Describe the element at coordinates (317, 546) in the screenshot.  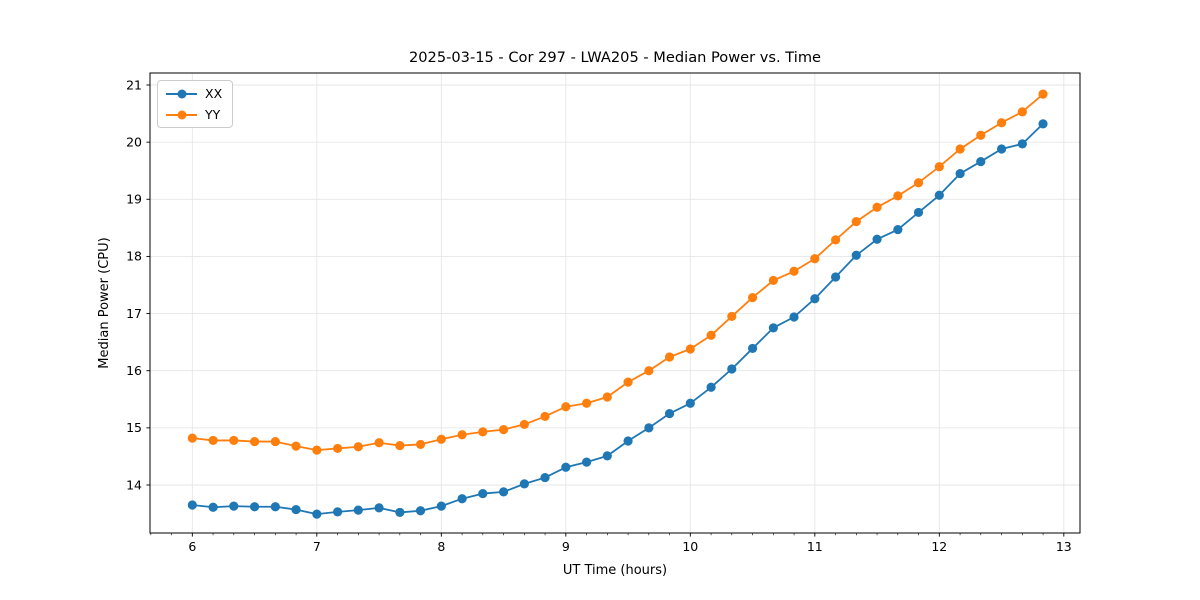
I see `x-tick-label: 7` at that location.